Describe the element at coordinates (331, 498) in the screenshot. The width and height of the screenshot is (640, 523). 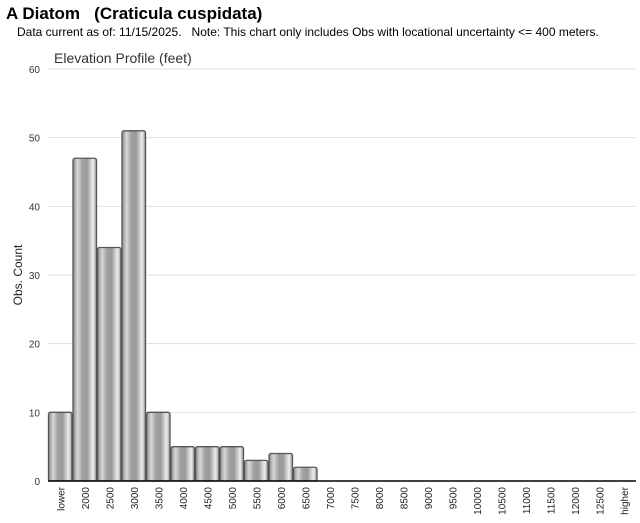
I see `x-tick-label: 7000` at that location.